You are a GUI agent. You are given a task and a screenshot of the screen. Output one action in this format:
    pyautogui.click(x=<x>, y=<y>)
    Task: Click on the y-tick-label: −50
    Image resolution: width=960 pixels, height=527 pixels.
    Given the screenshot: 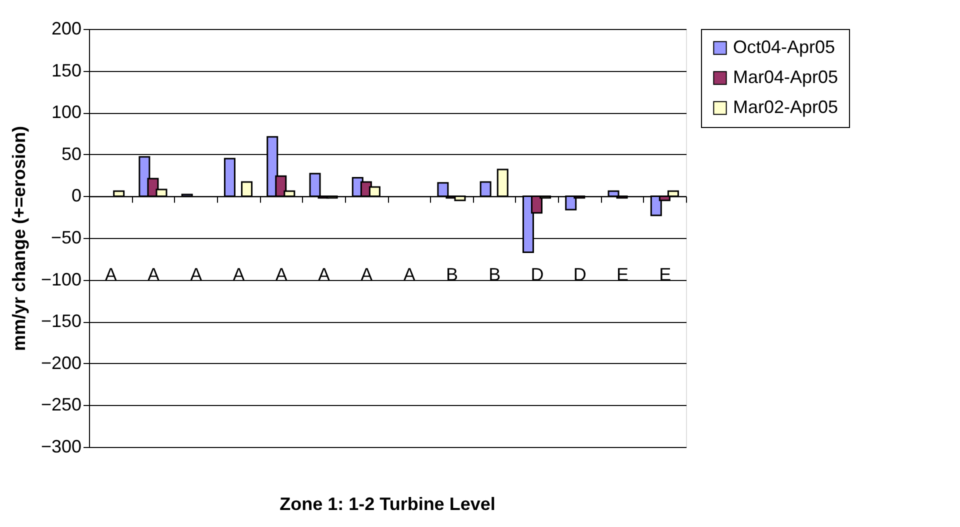 What is the action you would take?
    pyautogui.click(x=66, y=238)
    